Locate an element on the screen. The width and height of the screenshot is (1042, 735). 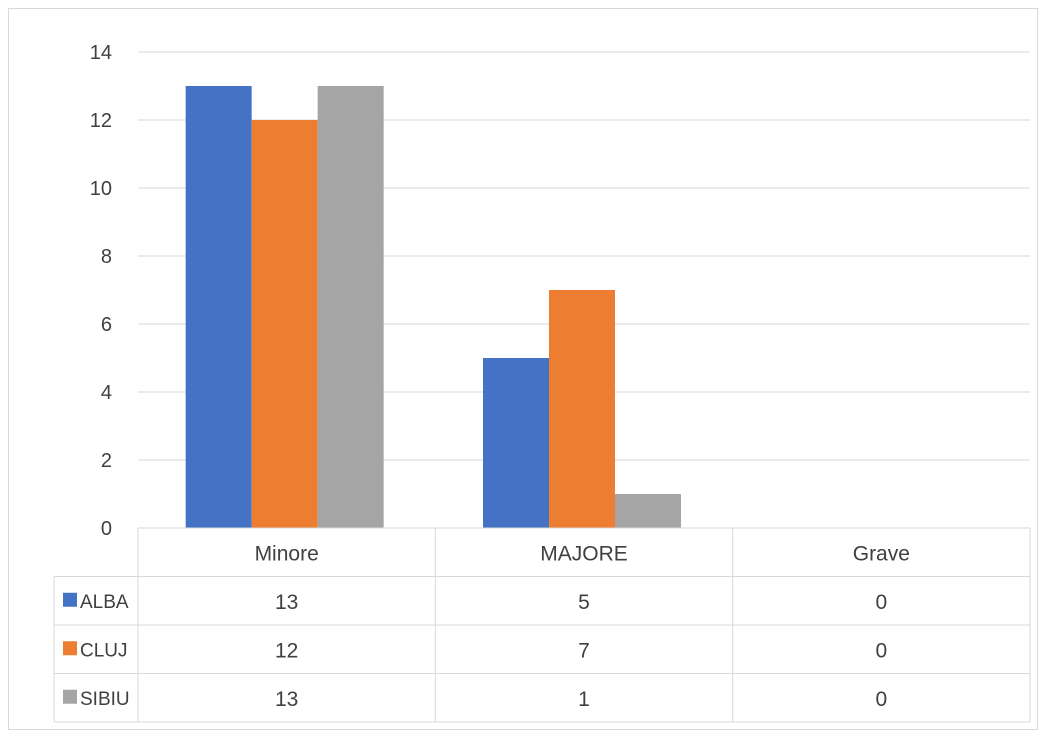
y-tick-label: 8 is located at coordinates (106, 257).